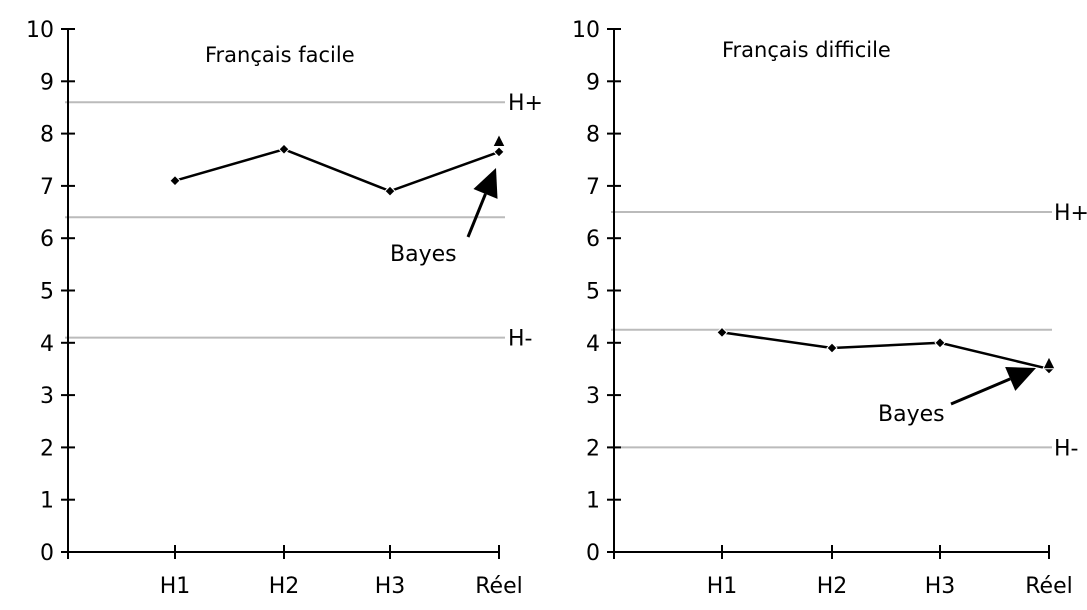  Describe the element at coordinates (280, 55) in the screenshot. I see `chart-title: Français facile` at that location.